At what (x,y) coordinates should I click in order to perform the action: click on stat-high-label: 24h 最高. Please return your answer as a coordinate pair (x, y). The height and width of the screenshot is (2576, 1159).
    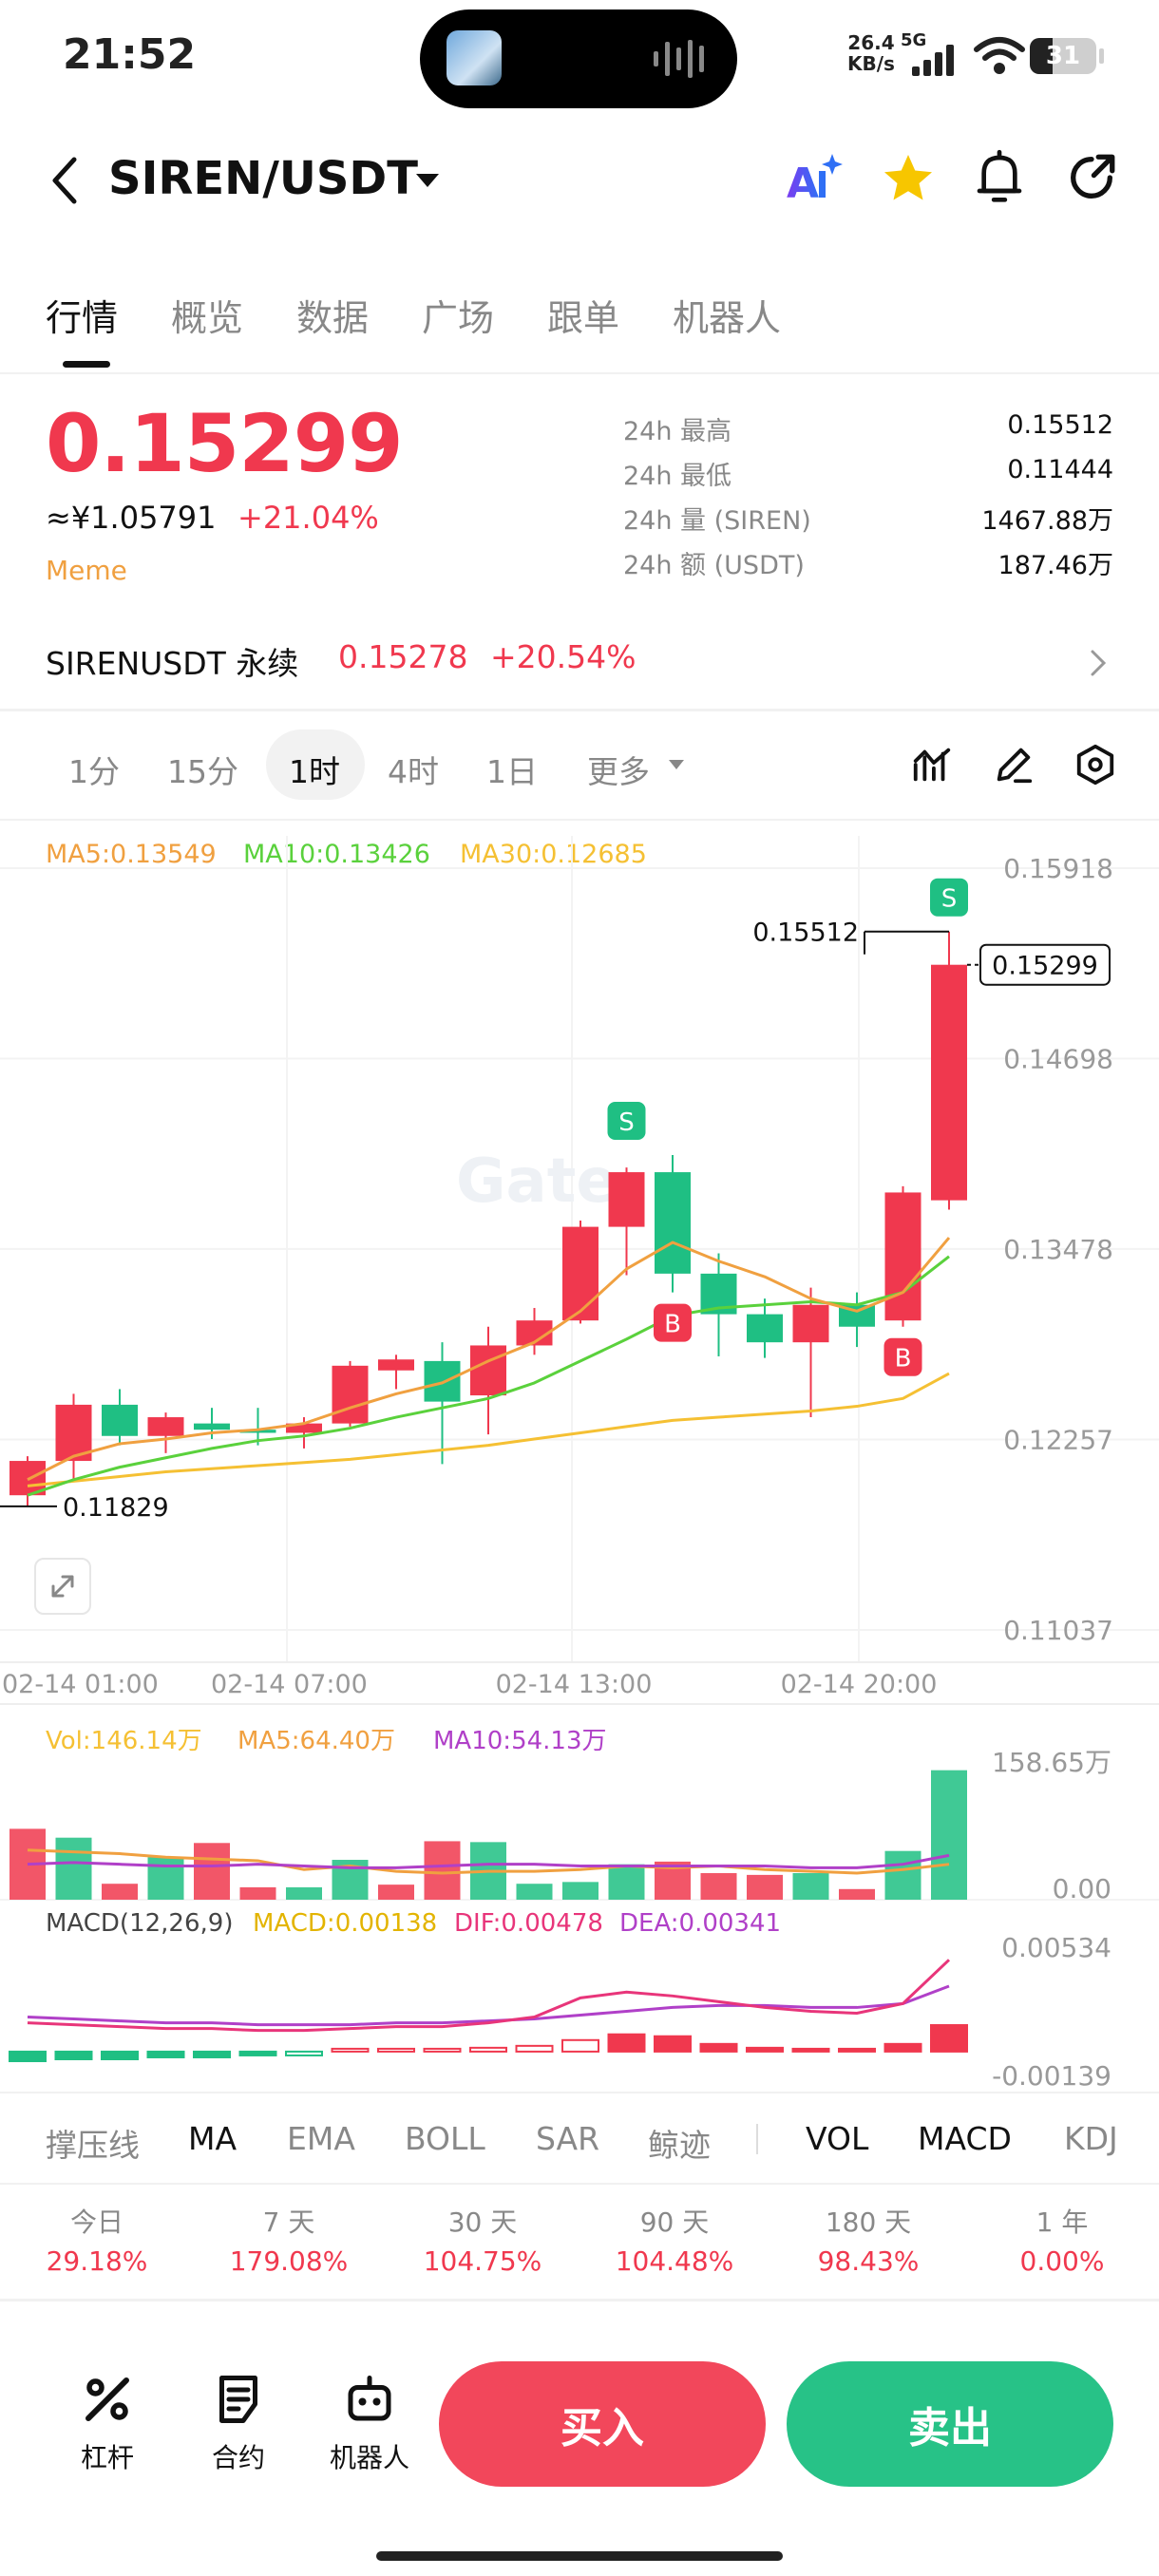
    Looking at the image, I should click on (677, 431).